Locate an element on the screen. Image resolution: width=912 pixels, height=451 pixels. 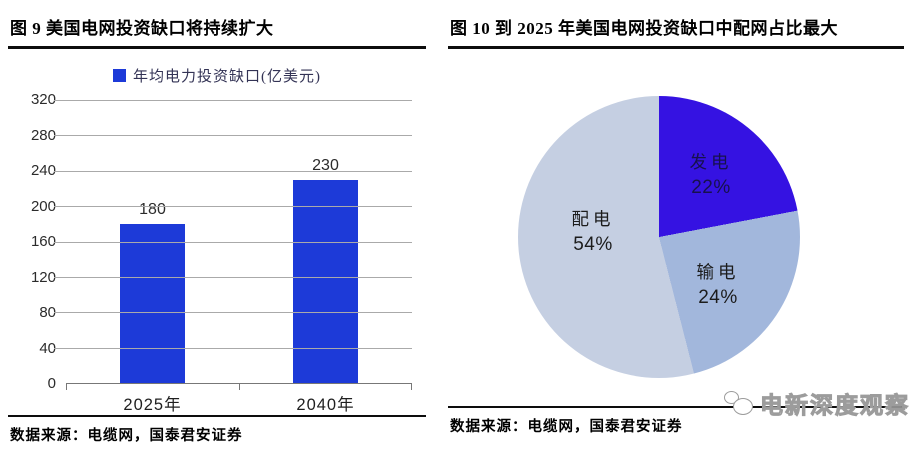
bar-value-2025: 180 is located at coordinates (152, 209).